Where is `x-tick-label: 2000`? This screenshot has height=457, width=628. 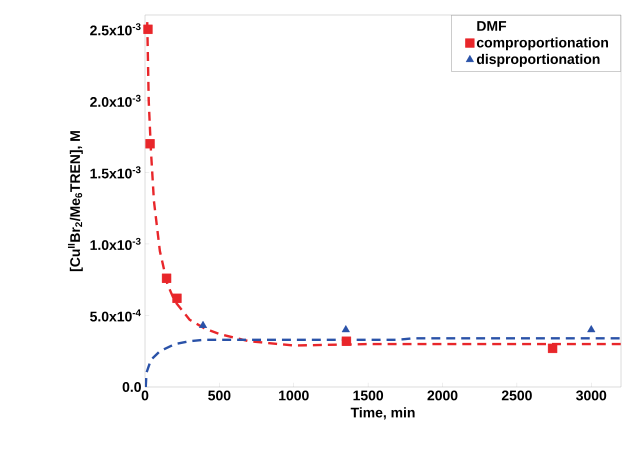 x-tick-label: 2000 is located at coordinates (442, 395).